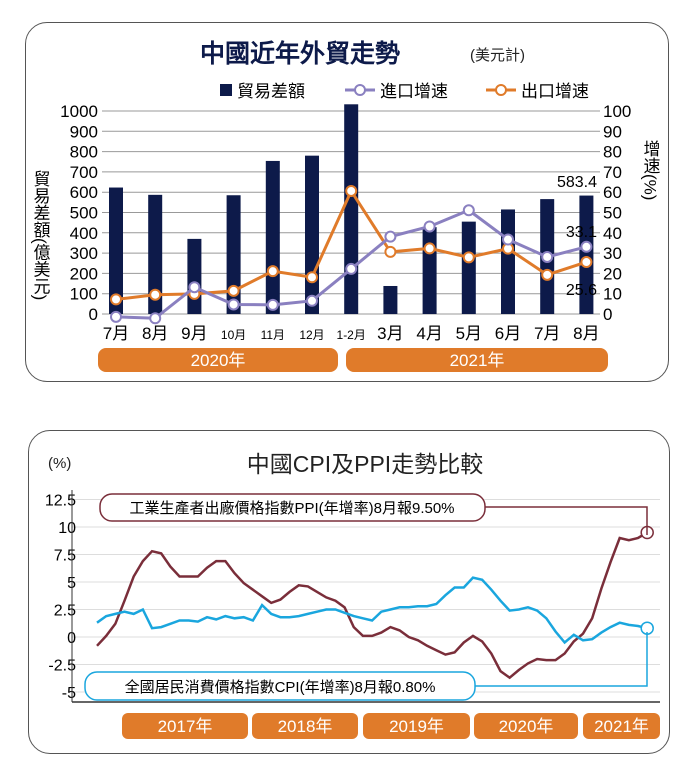 This screenshot has height=781, width=700. What do you see at coordinates (67, 528) in the screenshot?
I see `y-tick-label: 10` at bounding box center [67, 528].